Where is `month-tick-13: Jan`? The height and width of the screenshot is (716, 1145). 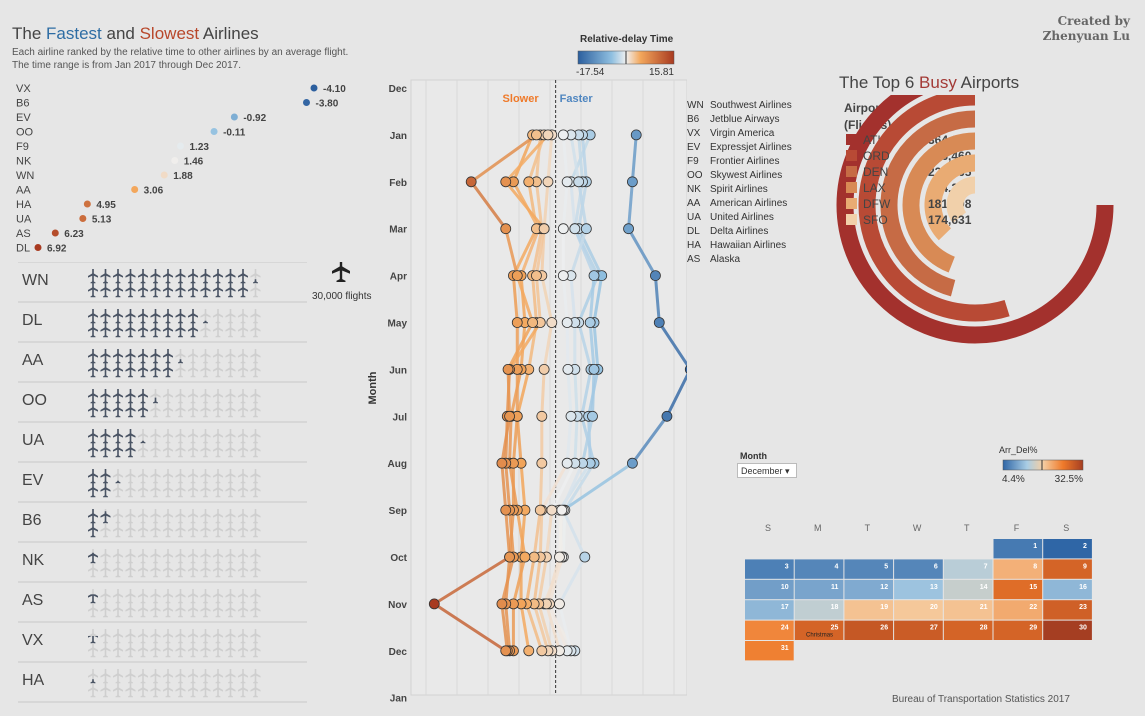 month-tick-13: Jan is located at coordinates (398, 699).